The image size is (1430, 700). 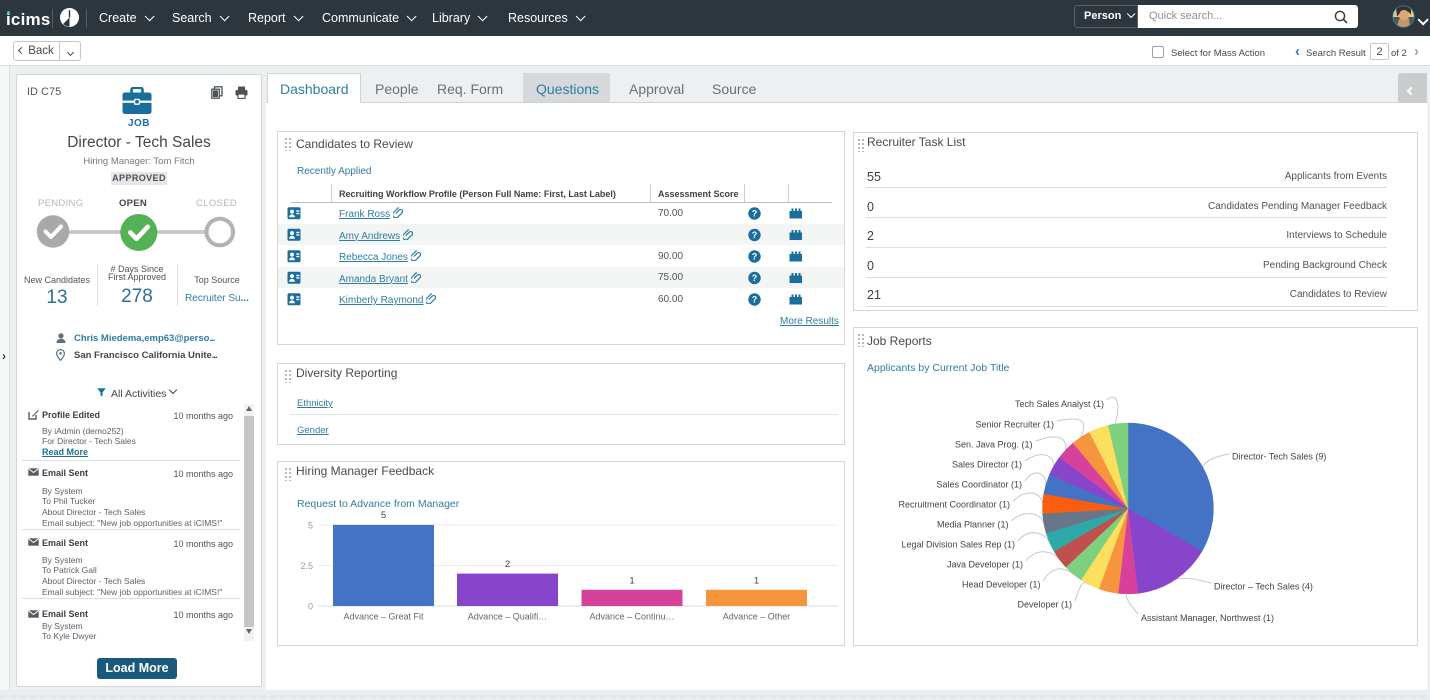 I want to click on svg-text: Tech Sales Analyst (1), so click(x=1059, y=404).